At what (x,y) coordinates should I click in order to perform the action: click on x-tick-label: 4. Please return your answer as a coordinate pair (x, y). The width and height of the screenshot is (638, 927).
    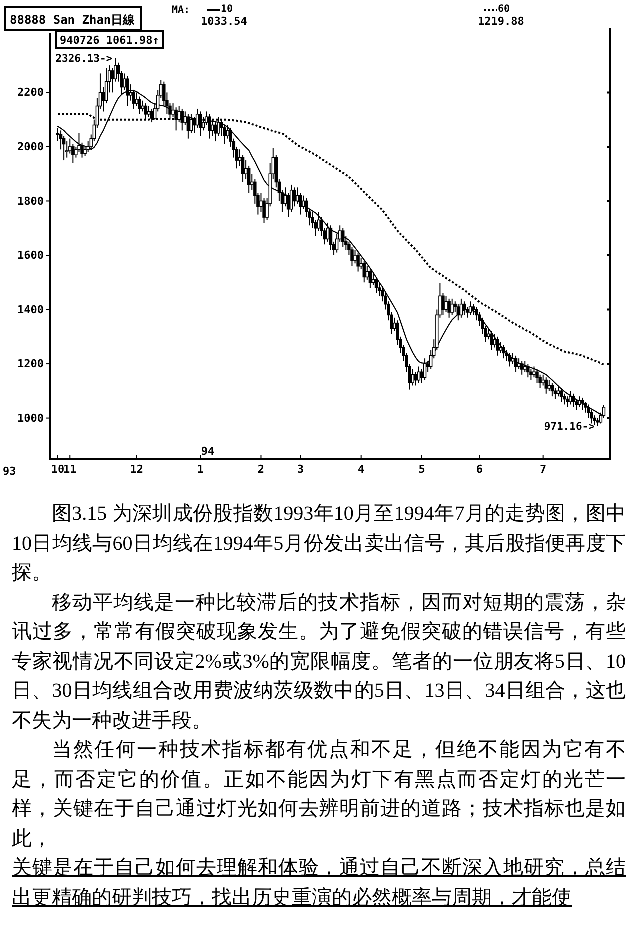
    Looking at the image, I should click on (362, 469).